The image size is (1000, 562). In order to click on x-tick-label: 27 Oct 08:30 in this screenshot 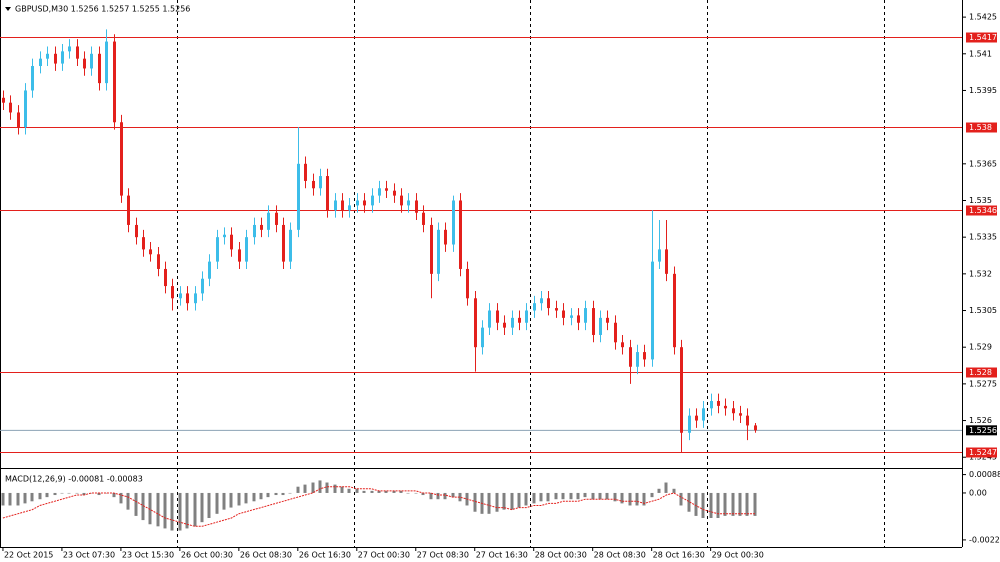, I will do `click(443, 555)`.